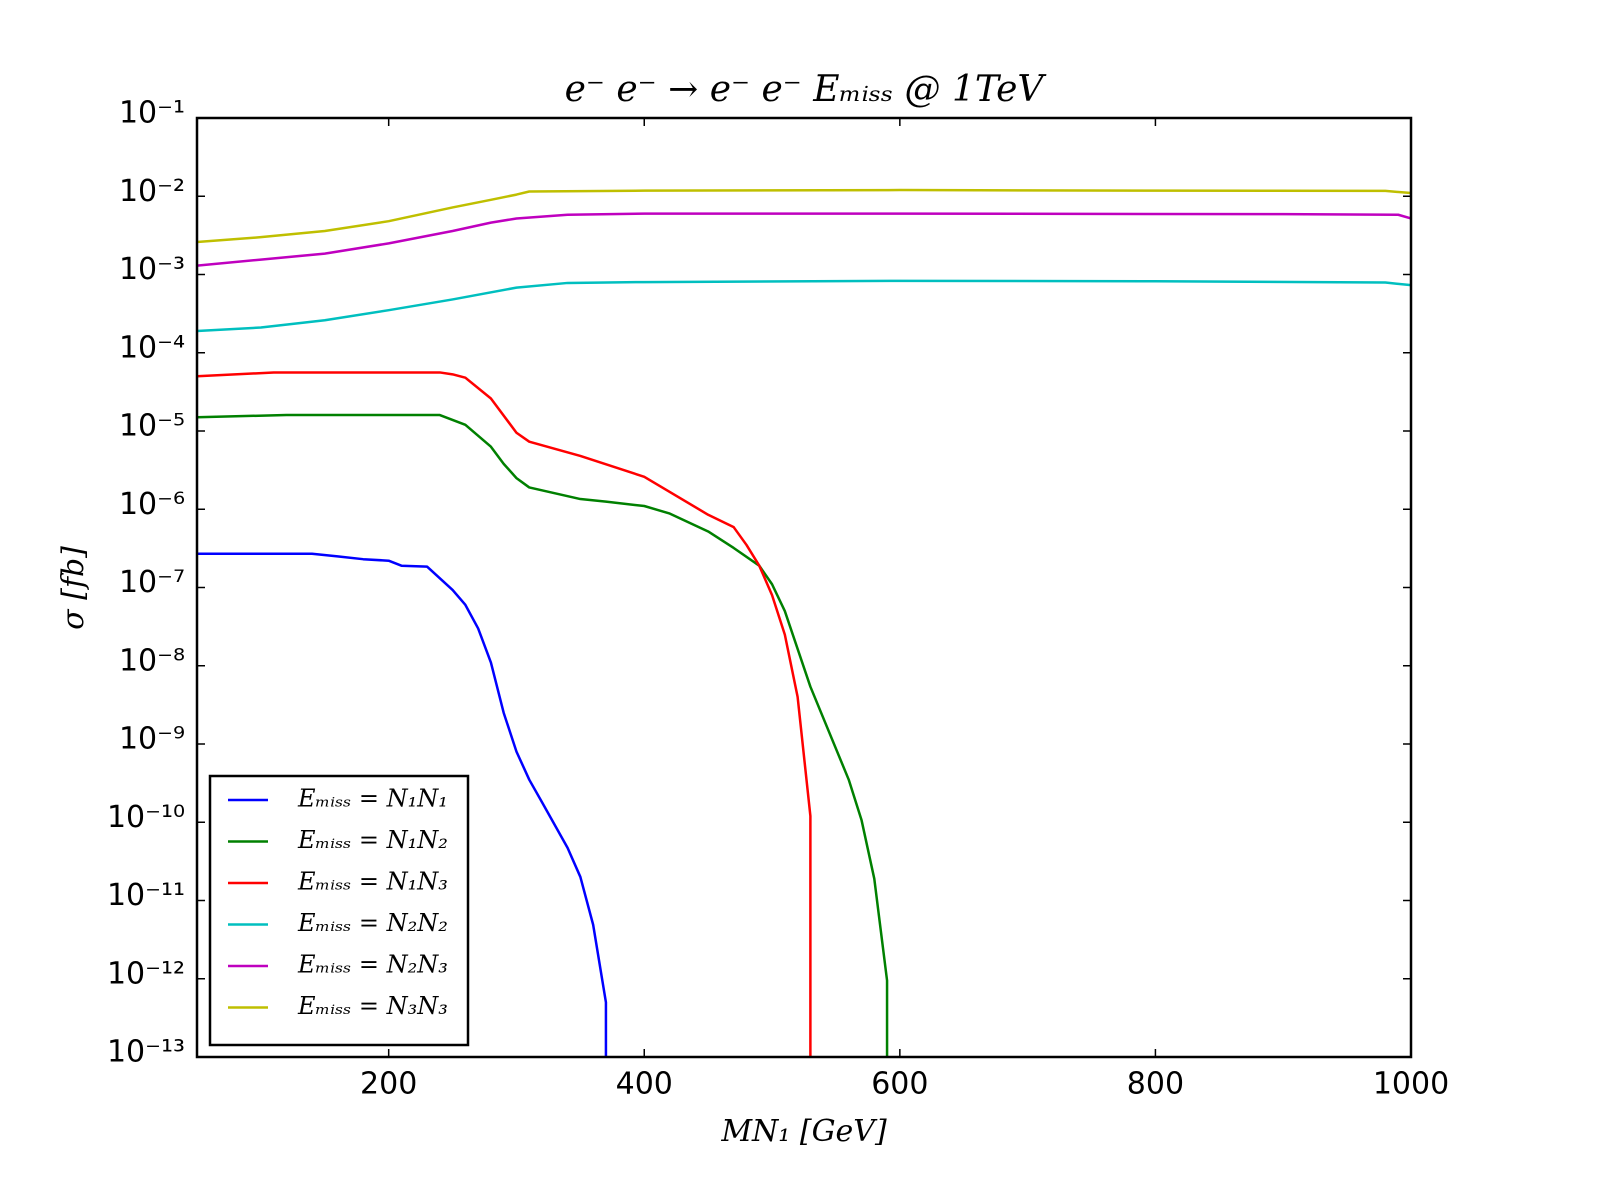 The height and width of the screenshot is (1200, 1600). I want to click on x-tick-label: 200, so click(388, 1084).